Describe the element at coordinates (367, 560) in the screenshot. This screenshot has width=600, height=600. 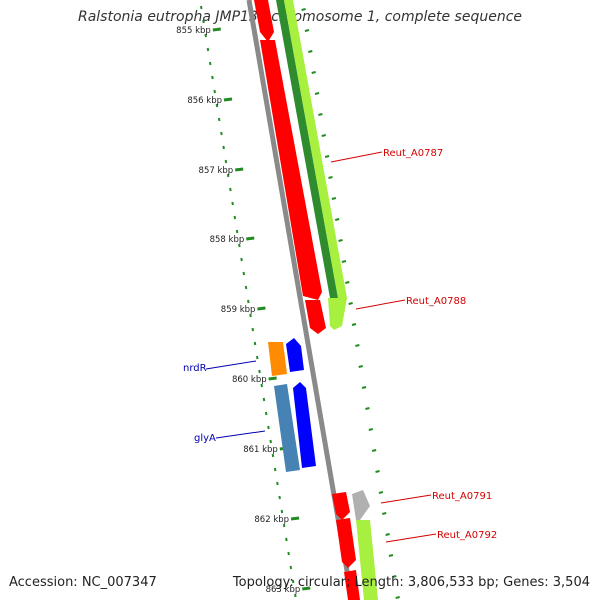
I see `gc-bar-lightgreen` at that location.